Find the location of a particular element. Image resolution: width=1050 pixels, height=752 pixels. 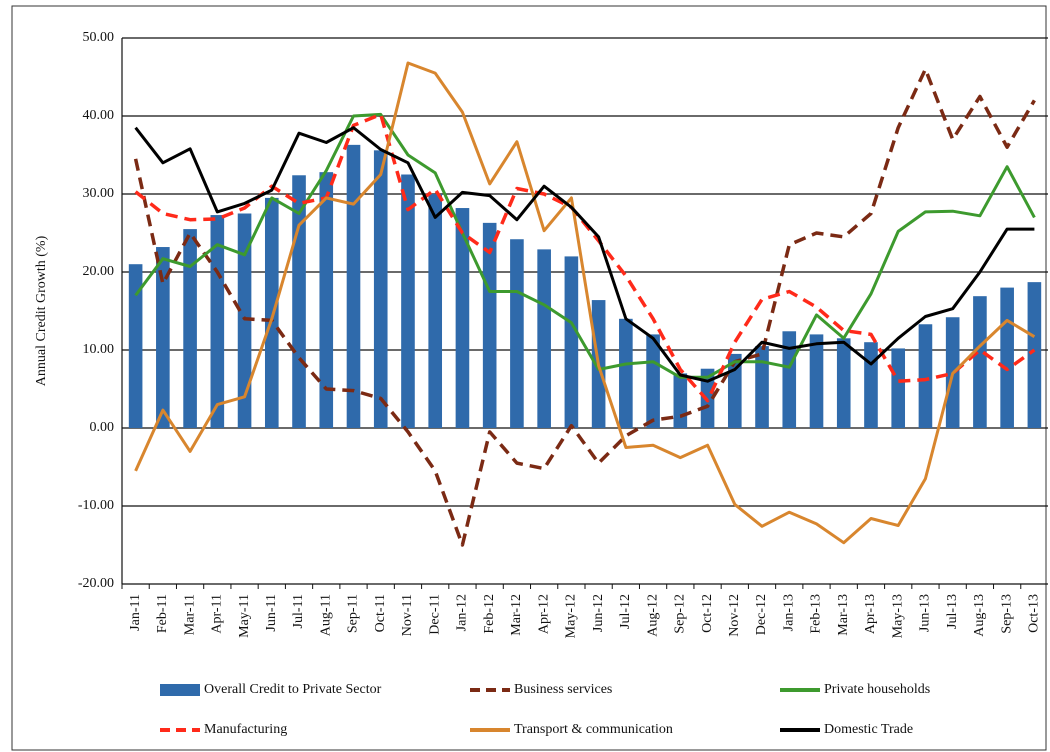

x-tick-label: Oct-12 is located at coordinates (707, 613).